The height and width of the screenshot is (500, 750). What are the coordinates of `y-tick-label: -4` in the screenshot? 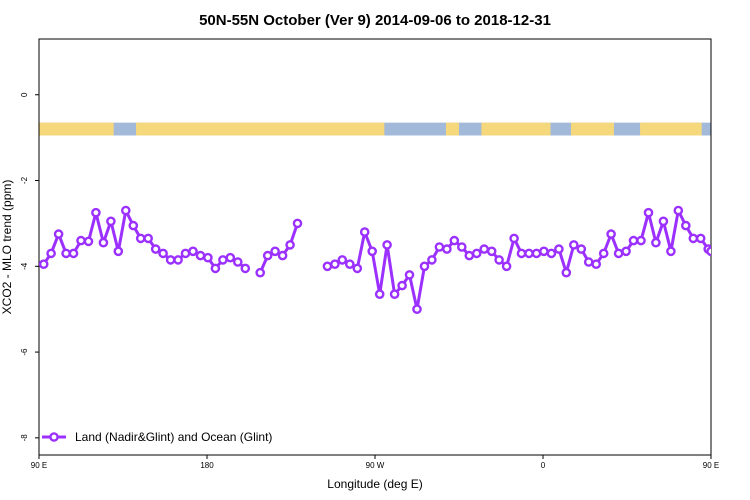 It's located at (24, 266).